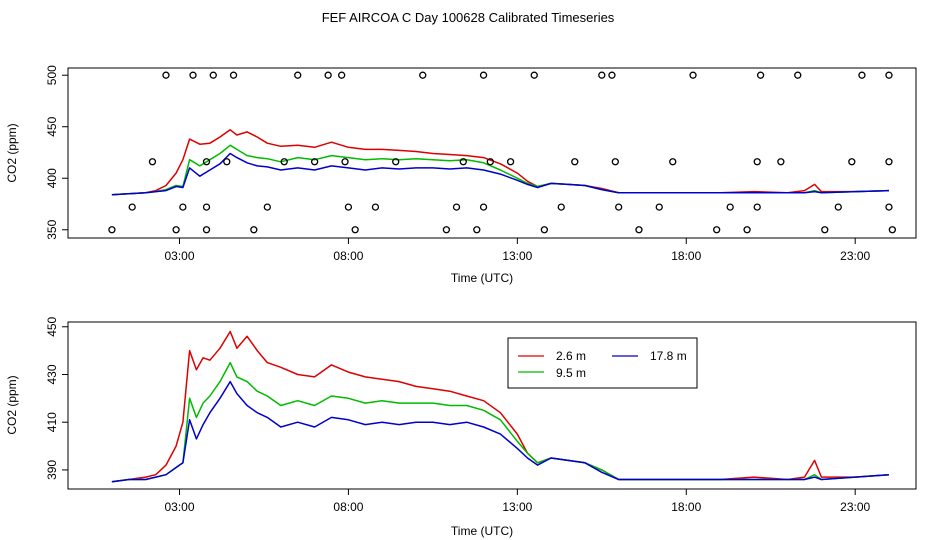 This screenshot has width=936, height=540. I want to click on top-x-axis-label: Time (UTC), so click(482, 278).